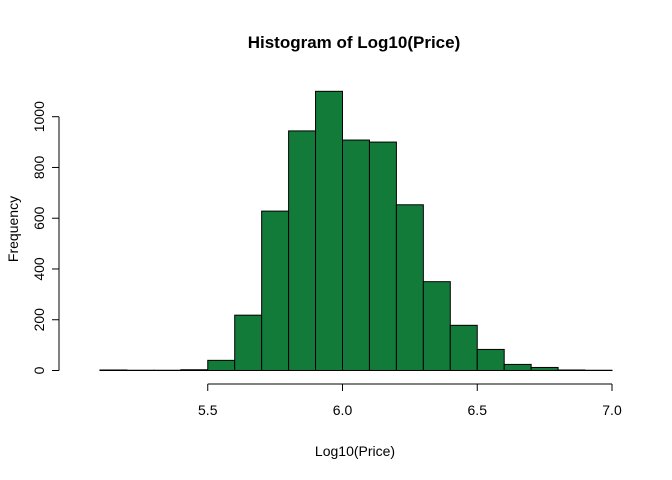 This screenshot has width=672, height=480. I want to click on x-tick-label: 6.0, so click(343, 410).